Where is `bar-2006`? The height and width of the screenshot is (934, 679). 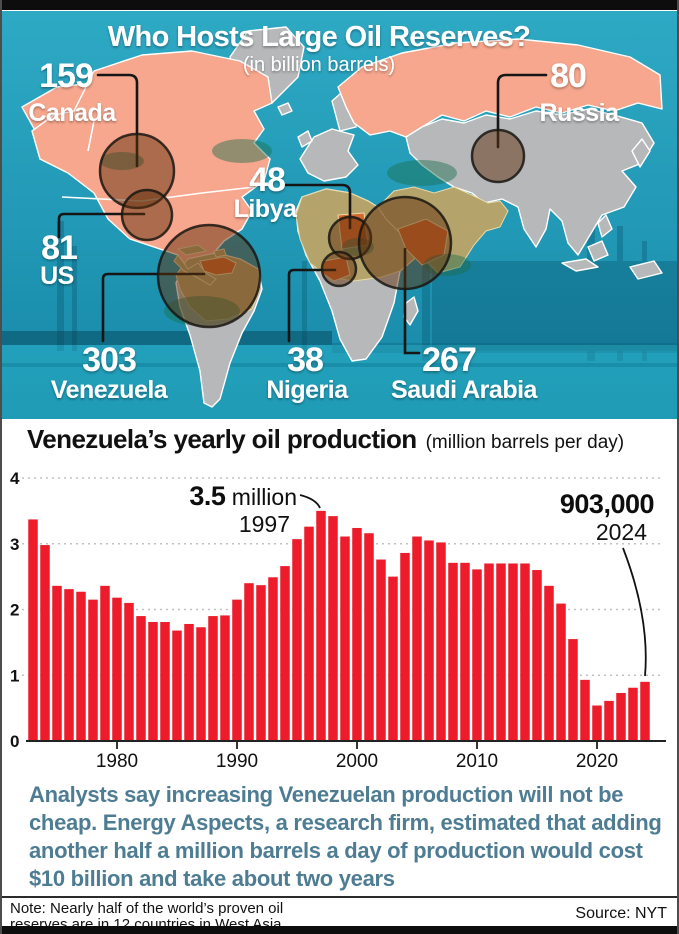
bar-2006 is located at coordinates (429, 640).